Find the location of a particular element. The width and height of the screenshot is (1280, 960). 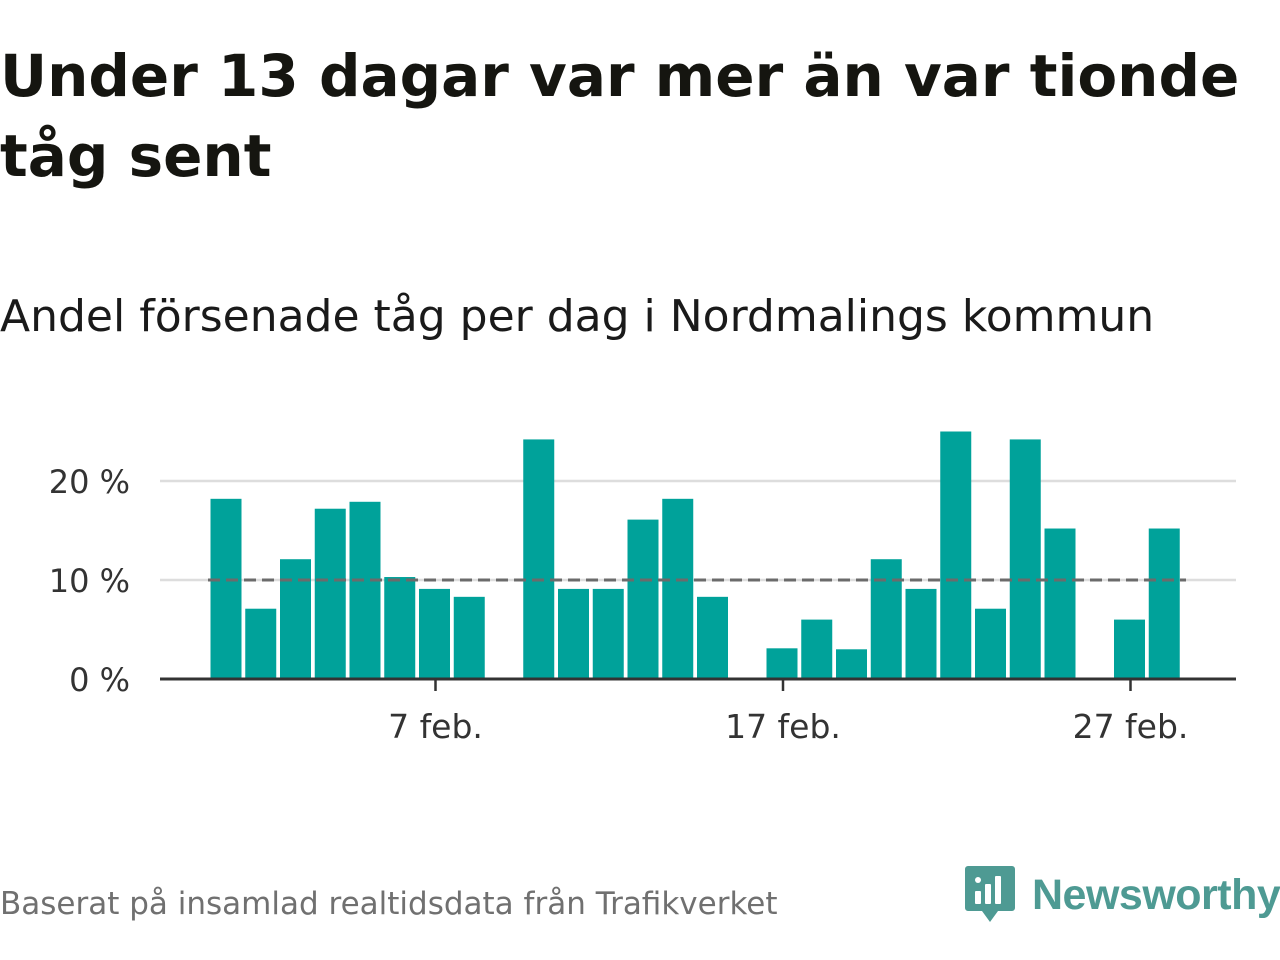

bar-chart-speech-bubble-icon is located at coordinates (990, 894).